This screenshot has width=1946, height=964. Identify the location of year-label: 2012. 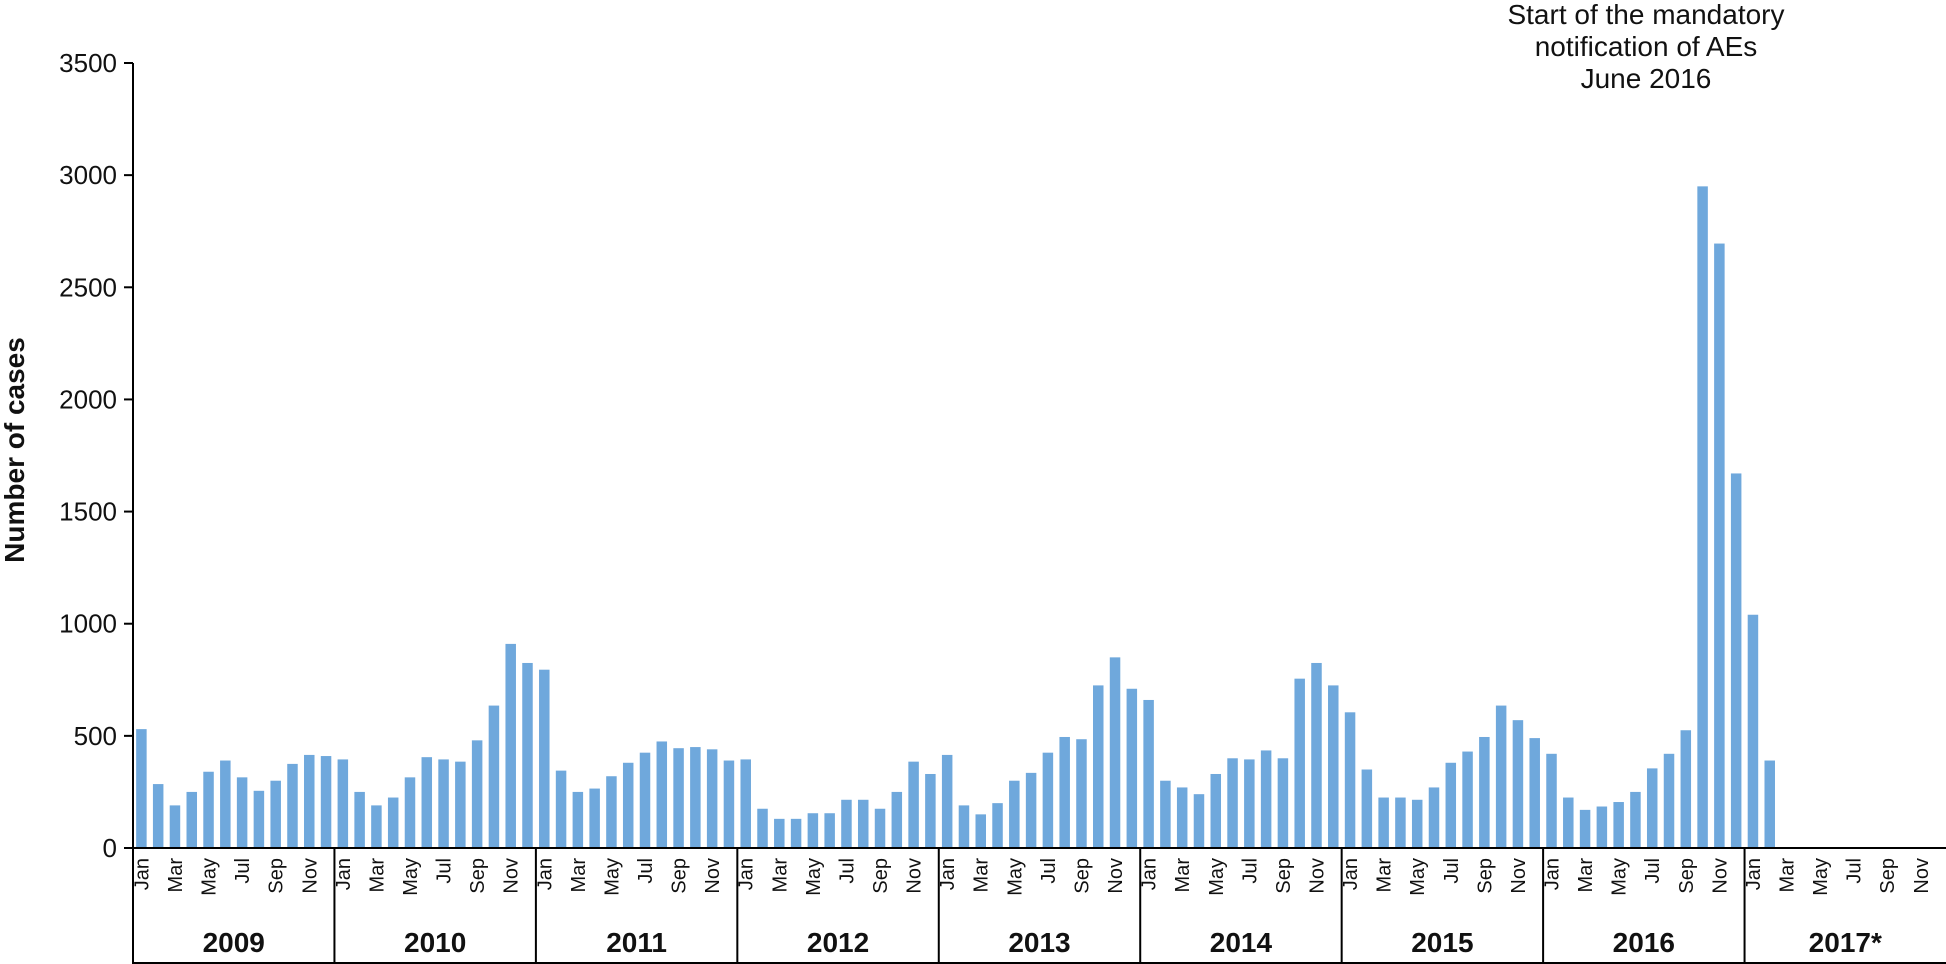
(838, 942).